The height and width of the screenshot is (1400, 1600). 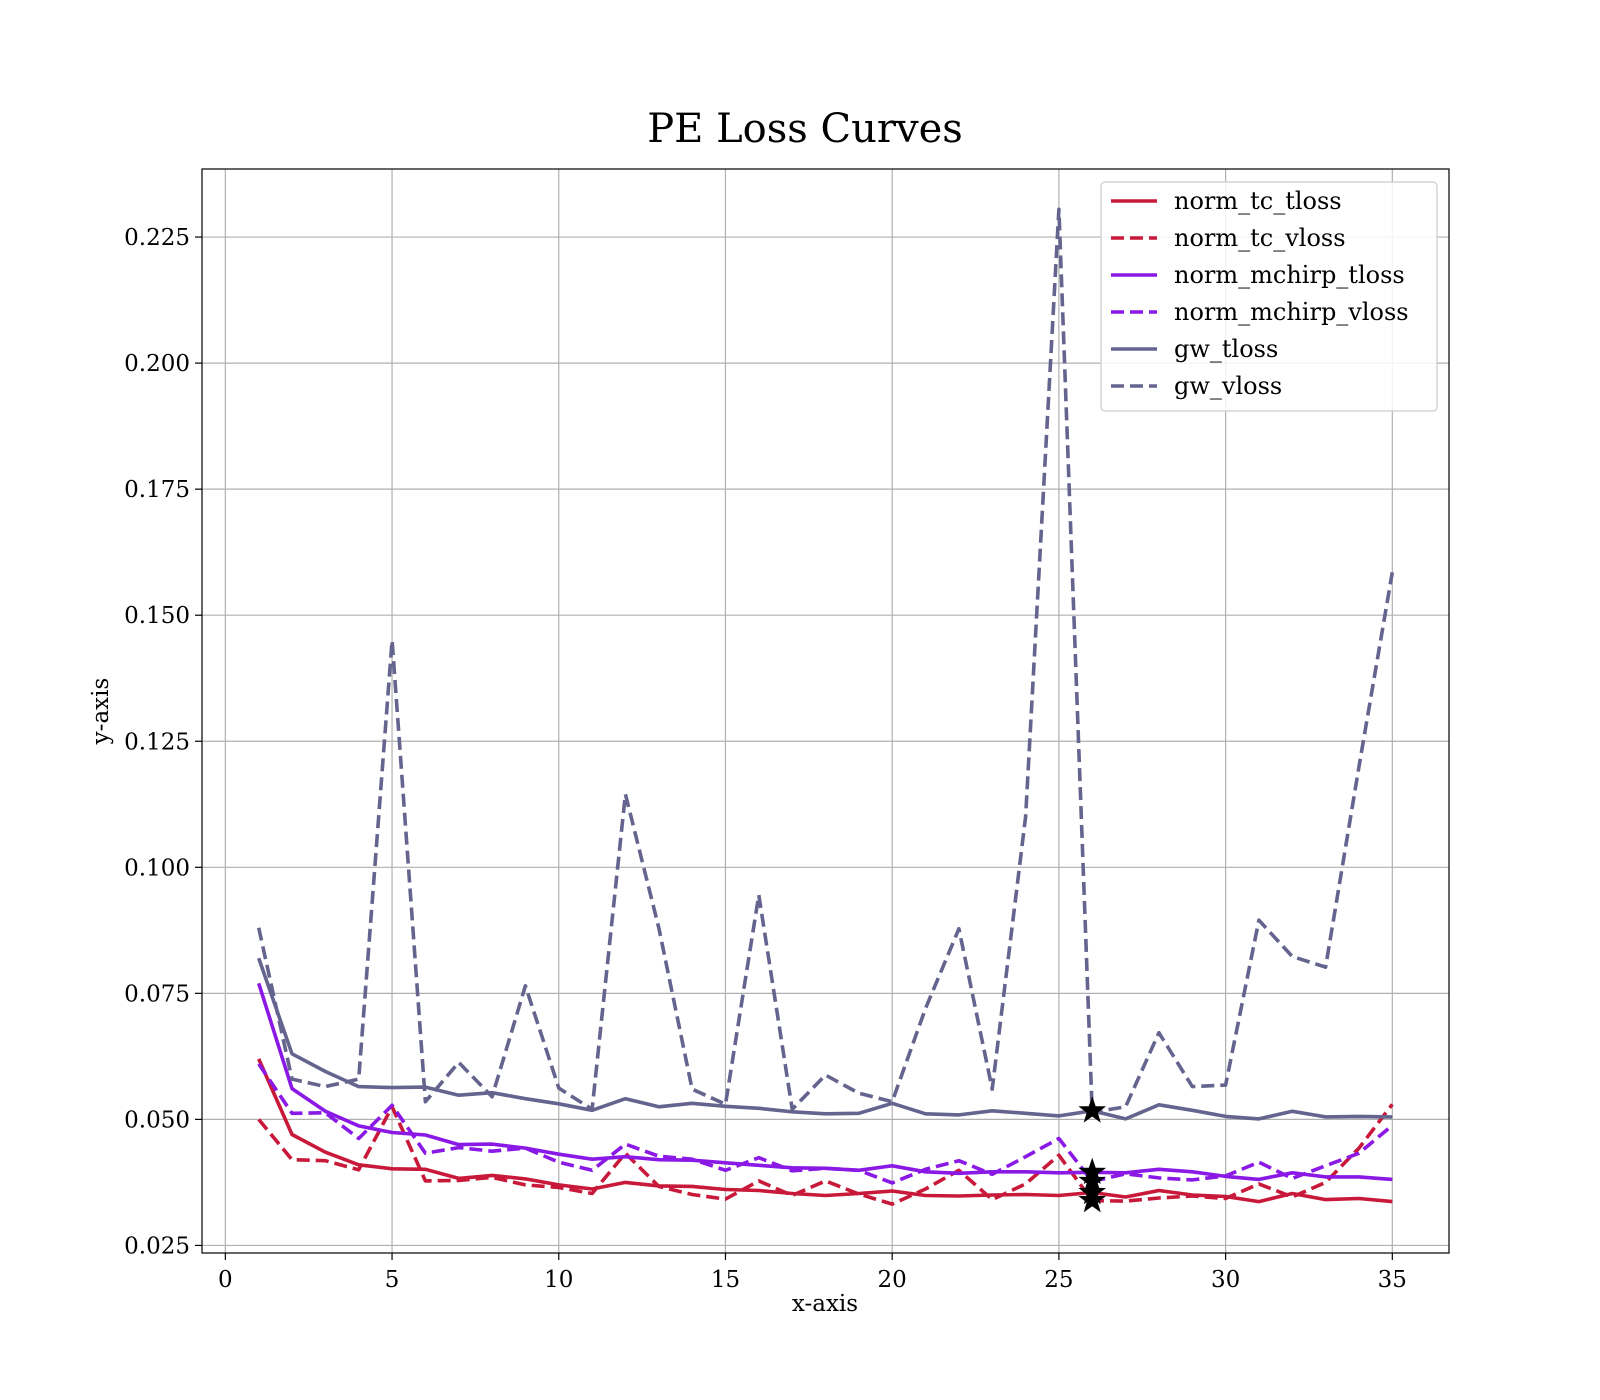 I want to click on legend-box, so click(x=1269, y=296).